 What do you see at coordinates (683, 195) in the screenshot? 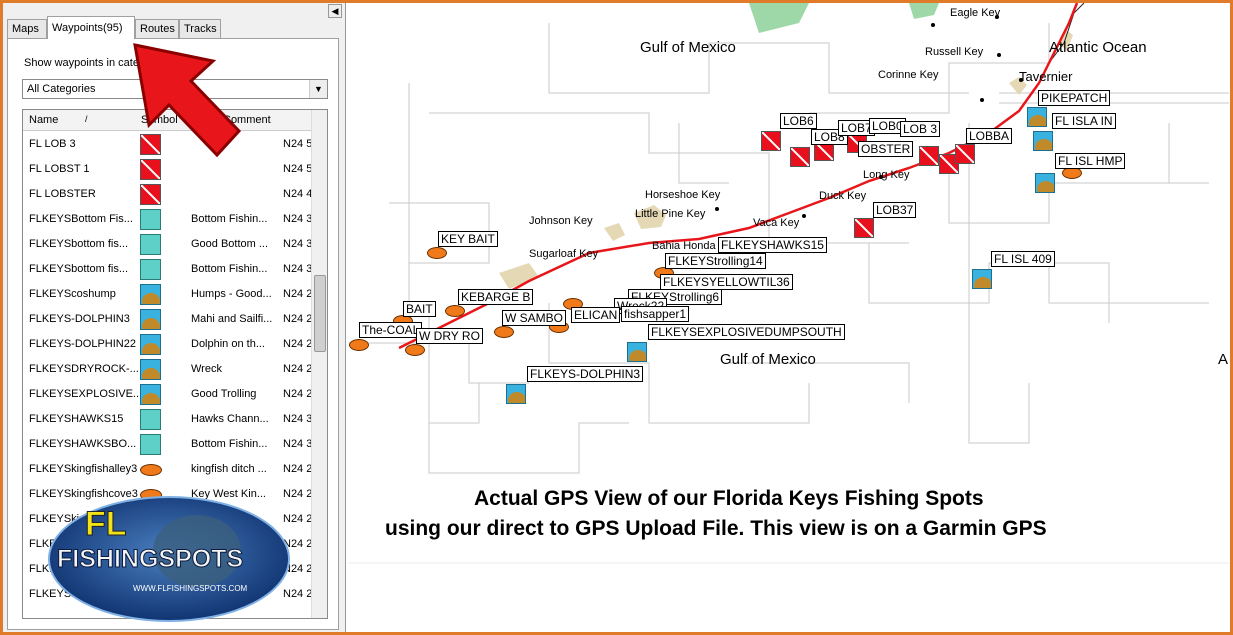
I see `place-horseshoe-key: Horseshoe Key` at bounding box center [683, 195].